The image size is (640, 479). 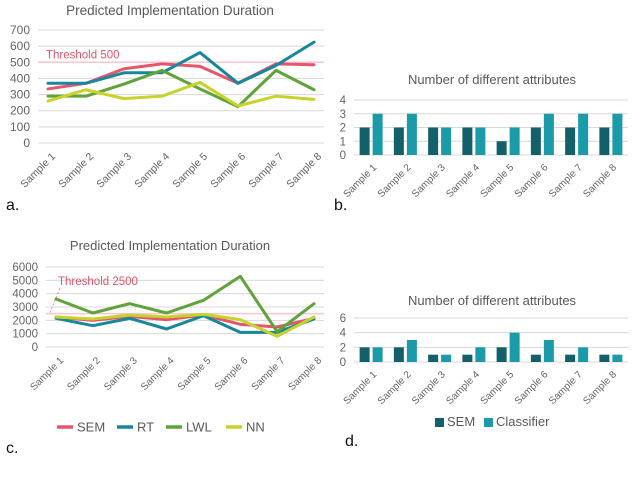 What do you see at coordinates (20, 78) in the screenshot?
I see `y-tick-label: 400` at bounding box center [20, 78].